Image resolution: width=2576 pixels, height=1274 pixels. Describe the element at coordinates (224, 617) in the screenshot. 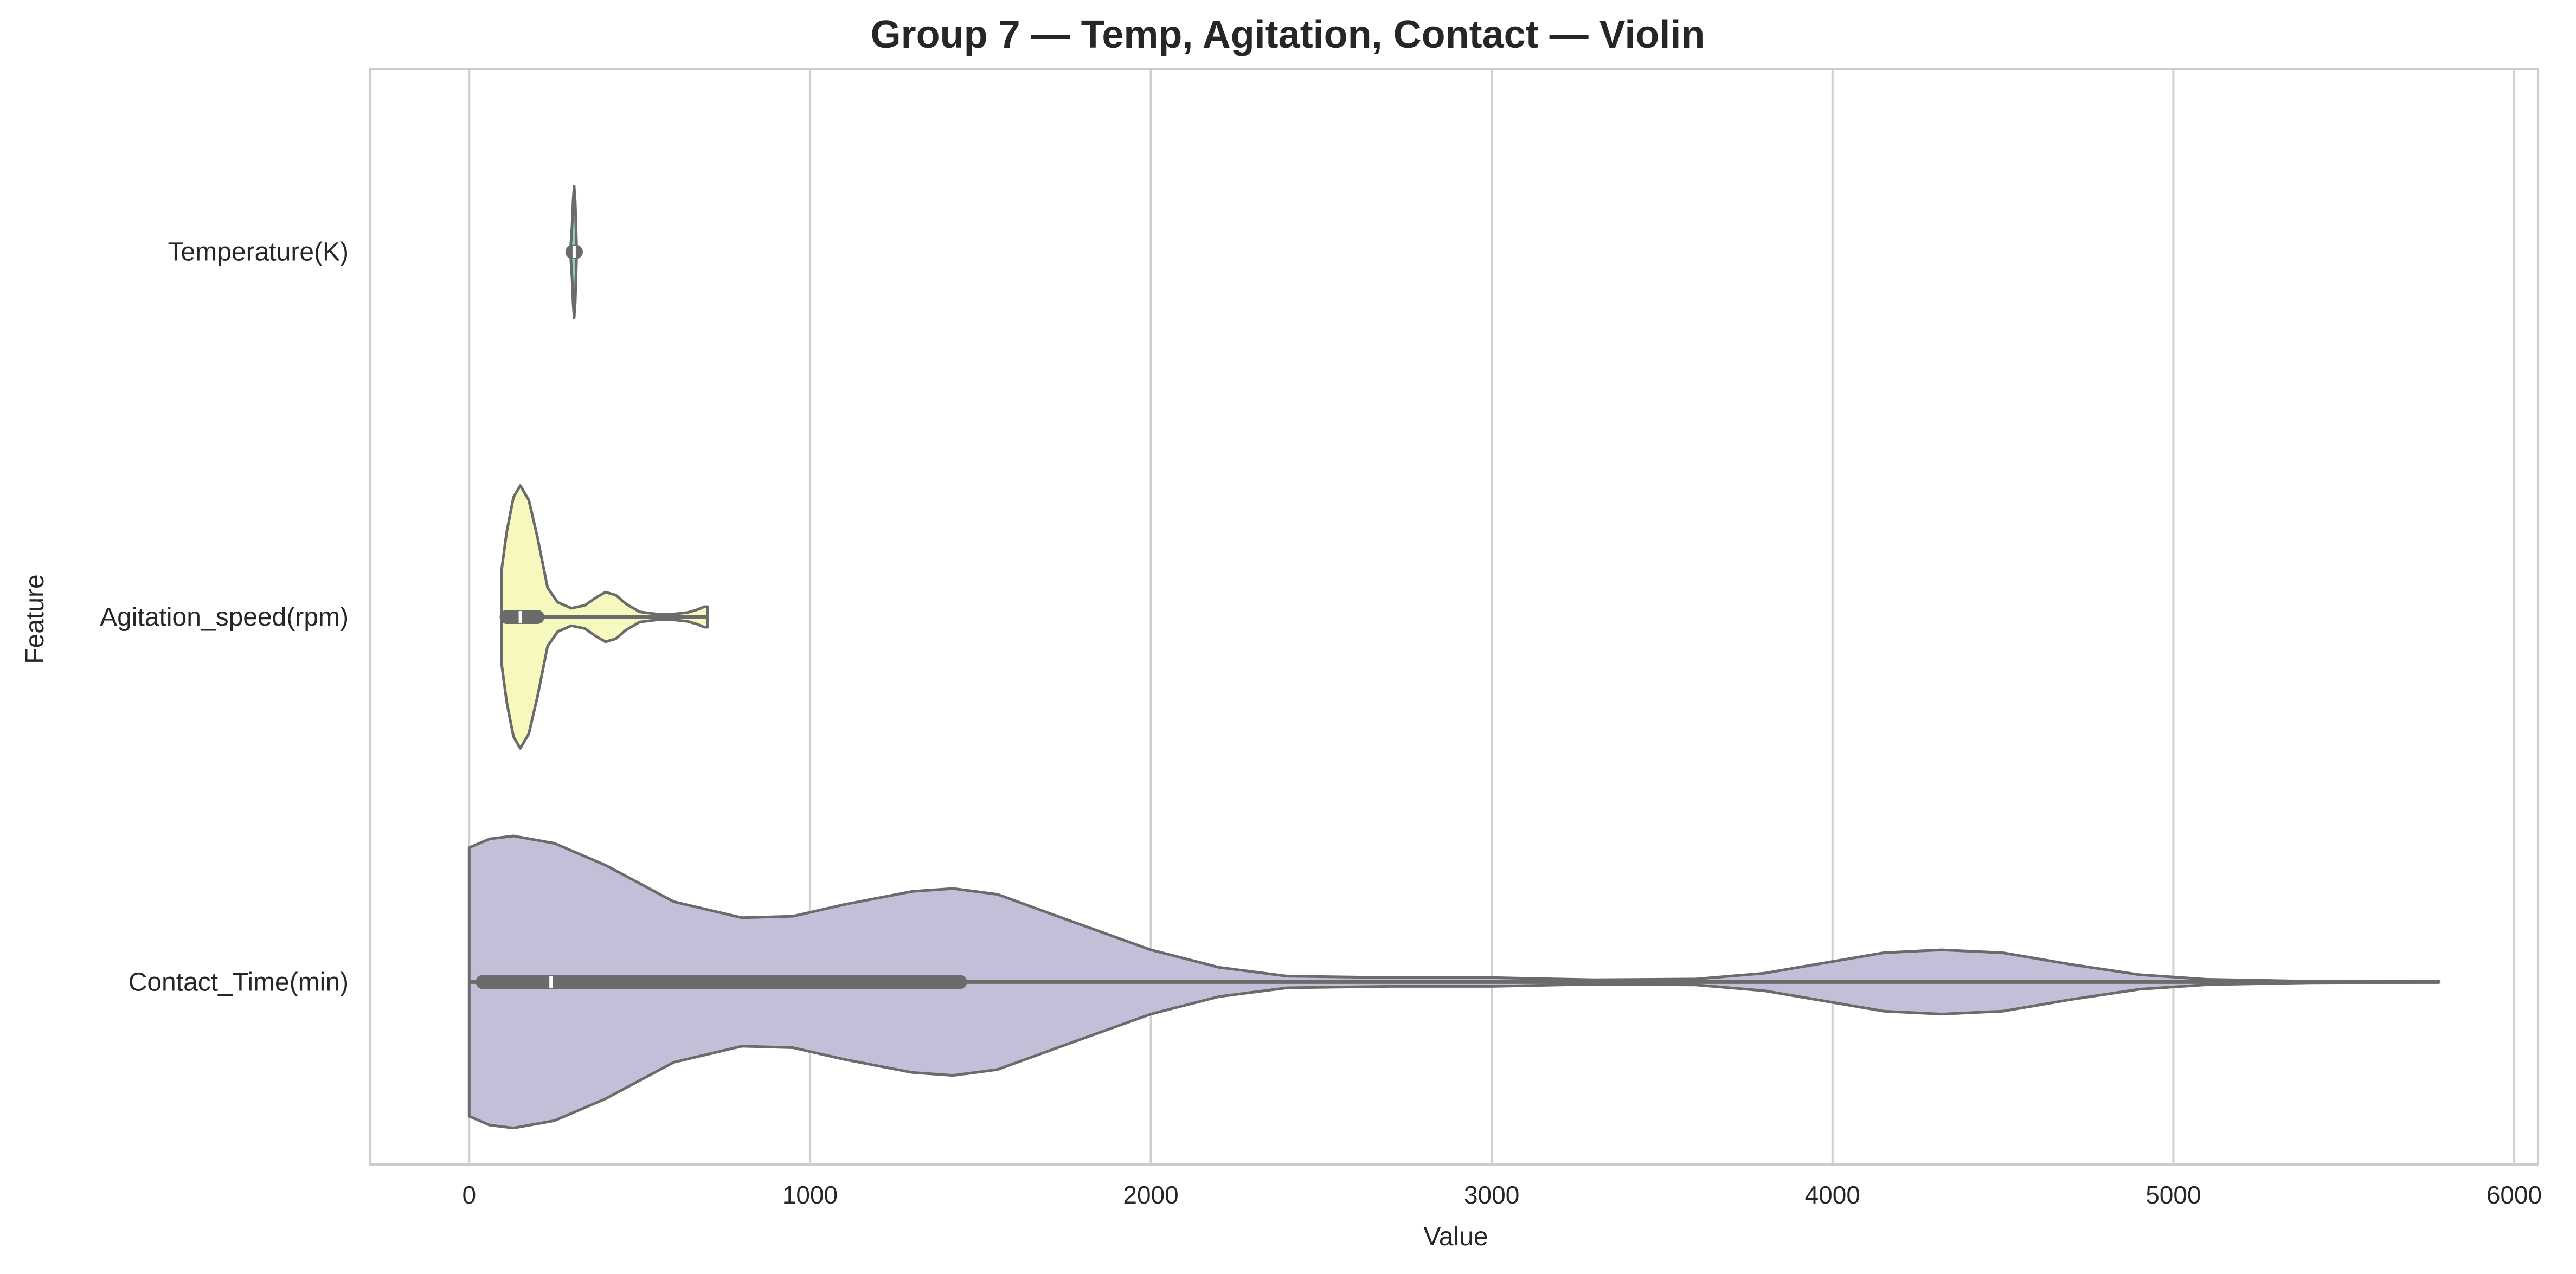

I see `y-tick-label: Agitation_speed(rpm)` at that location.